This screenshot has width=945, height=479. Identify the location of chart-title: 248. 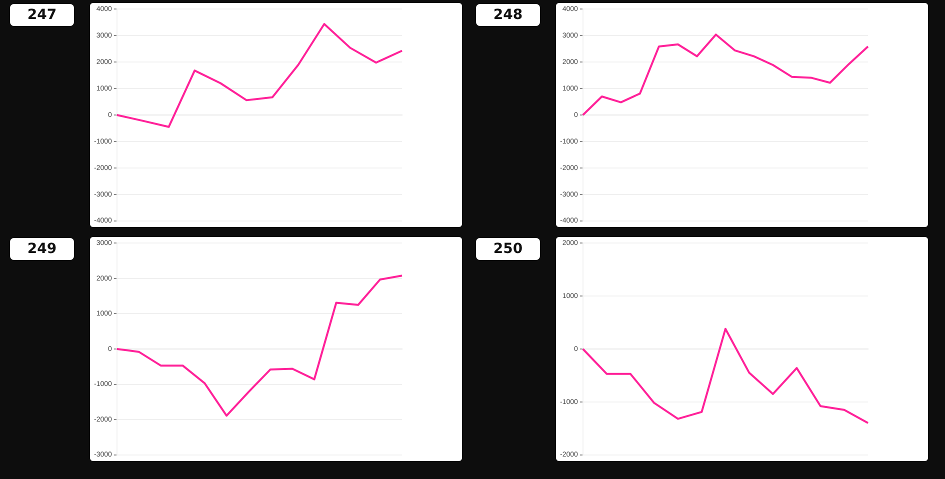
(508, 15).